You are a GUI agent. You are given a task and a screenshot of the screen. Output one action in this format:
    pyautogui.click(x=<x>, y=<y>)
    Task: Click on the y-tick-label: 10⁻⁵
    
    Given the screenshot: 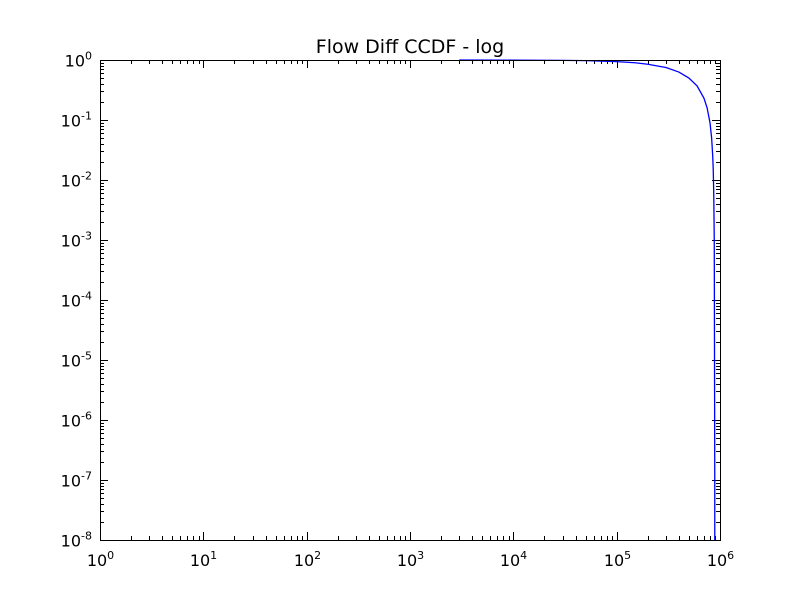 What is the action you would take?
    pyautogui.click(x=76, y=360)
    